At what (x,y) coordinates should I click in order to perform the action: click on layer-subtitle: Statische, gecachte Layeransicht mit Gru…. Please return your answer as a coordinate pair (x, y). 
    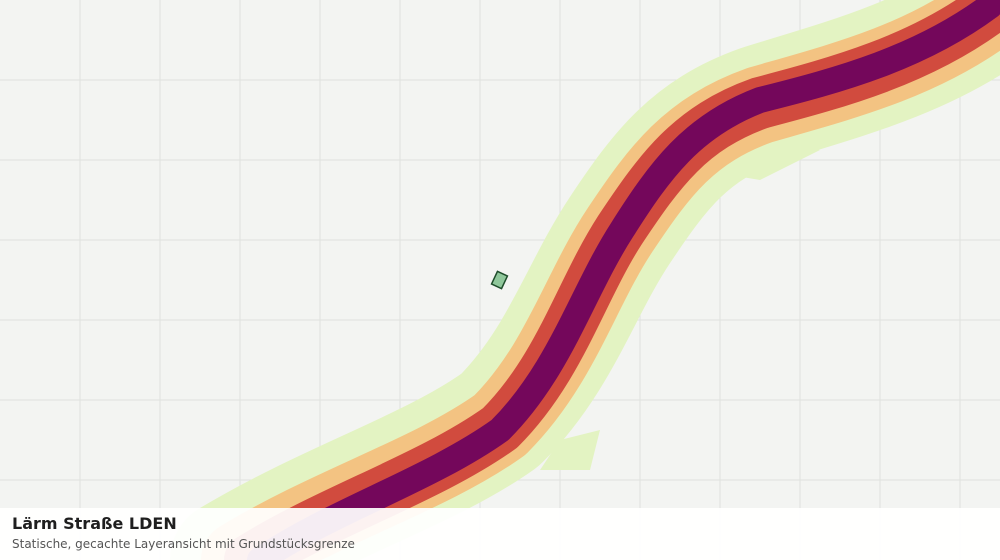
    Looking at the image, I should click on (183, 544).